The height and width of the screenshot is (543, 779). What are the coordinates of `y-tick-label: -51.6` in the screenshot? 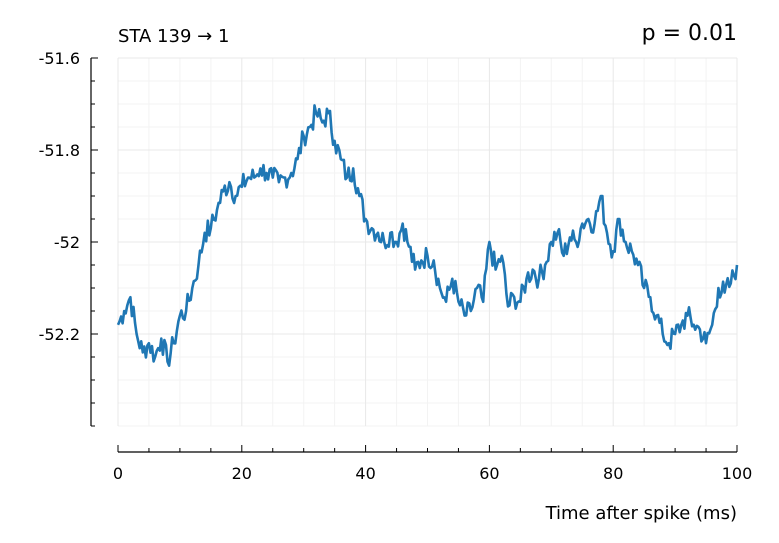 It's located at (59, 58).